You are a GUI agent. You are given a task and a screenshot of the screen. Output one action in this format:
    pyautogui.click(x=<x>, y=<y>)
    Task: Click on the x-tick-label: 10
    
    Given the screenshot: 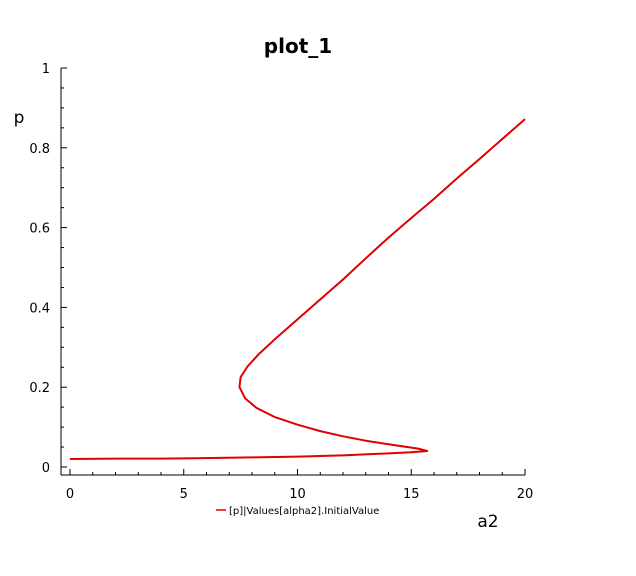 What is the action you would take?
    pyautogui.click(x=297, y=494)
    